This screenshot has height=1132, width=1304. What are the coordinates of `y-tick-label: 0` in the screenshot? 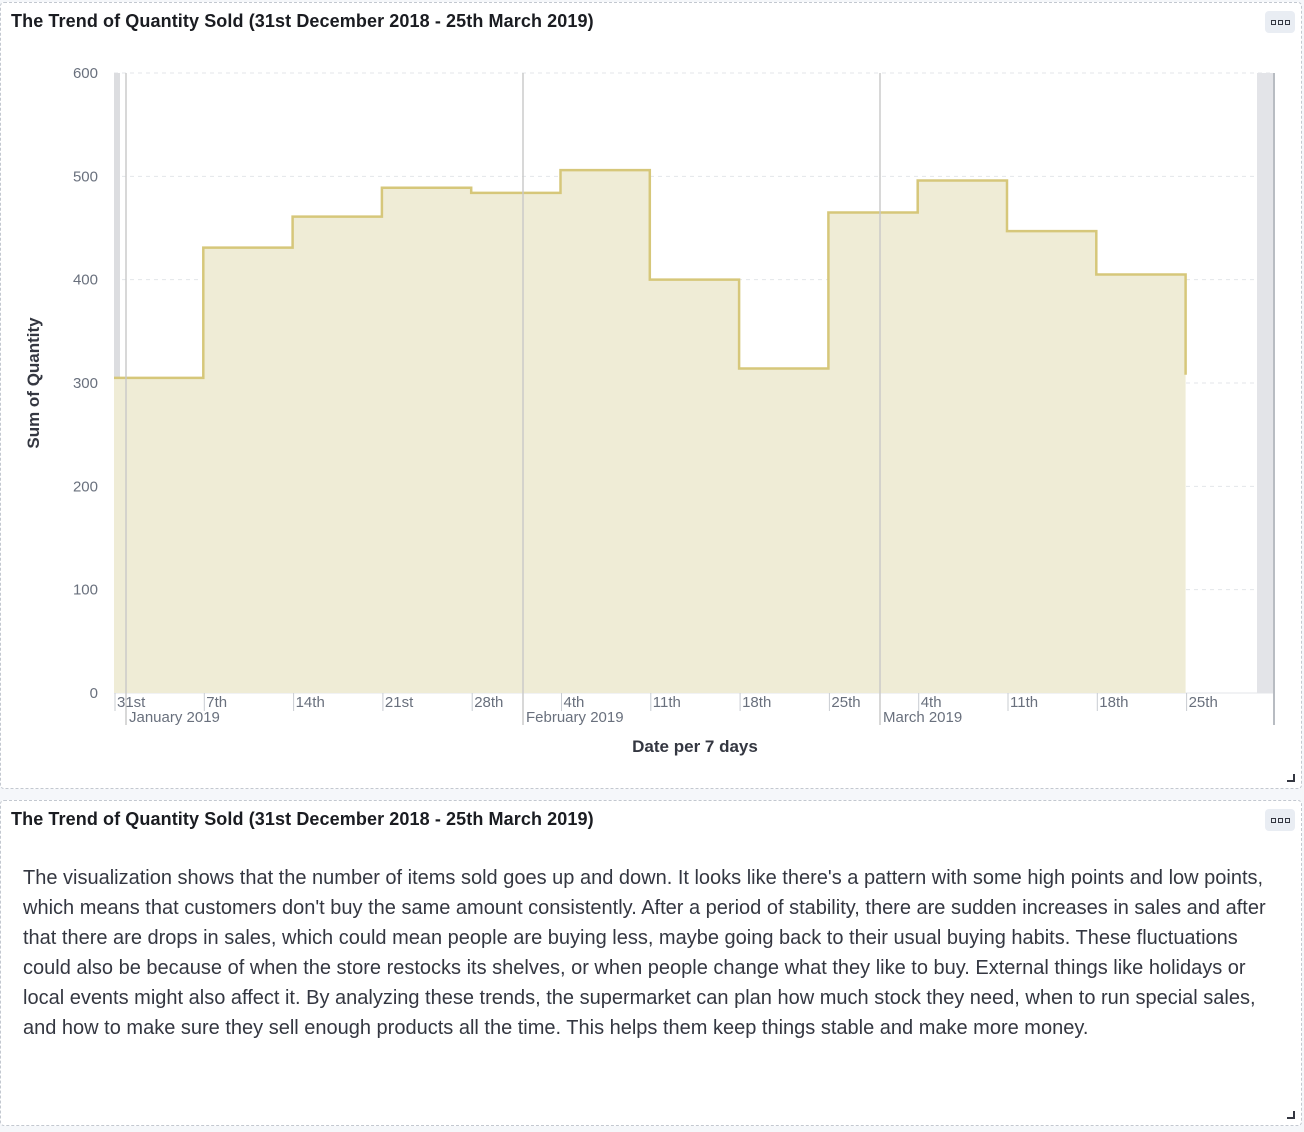 It's located at (94, 693).